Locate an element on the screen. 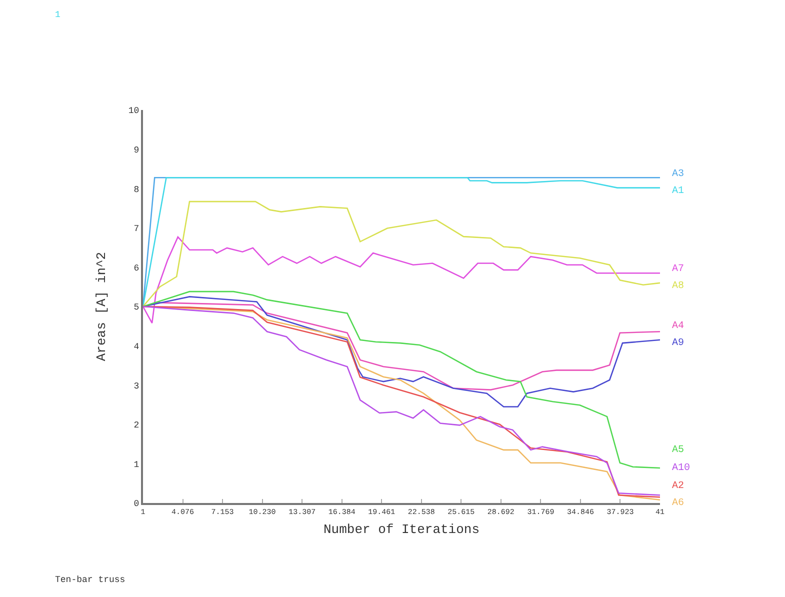 The width and height of the screenshot is (785, 597). series-label: A7 is located at coordinates (678, 269).